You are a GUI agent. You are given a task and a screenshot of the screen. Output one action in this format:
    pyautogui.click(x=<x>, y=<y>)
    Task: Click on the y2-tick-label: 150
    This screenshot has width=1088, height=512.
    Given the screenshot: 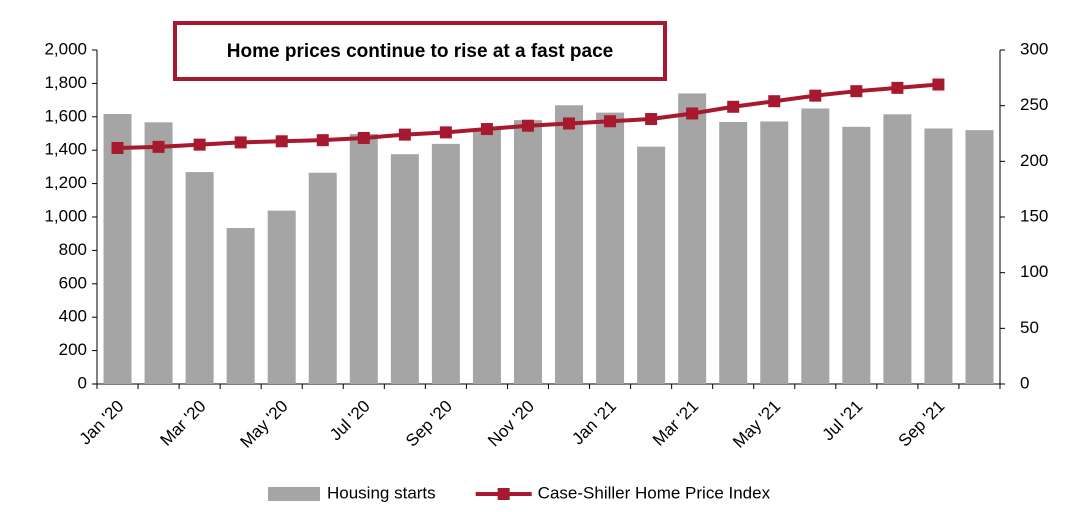 What is the action you would take?
    pyautogui.click(x=1034, y=215)
    